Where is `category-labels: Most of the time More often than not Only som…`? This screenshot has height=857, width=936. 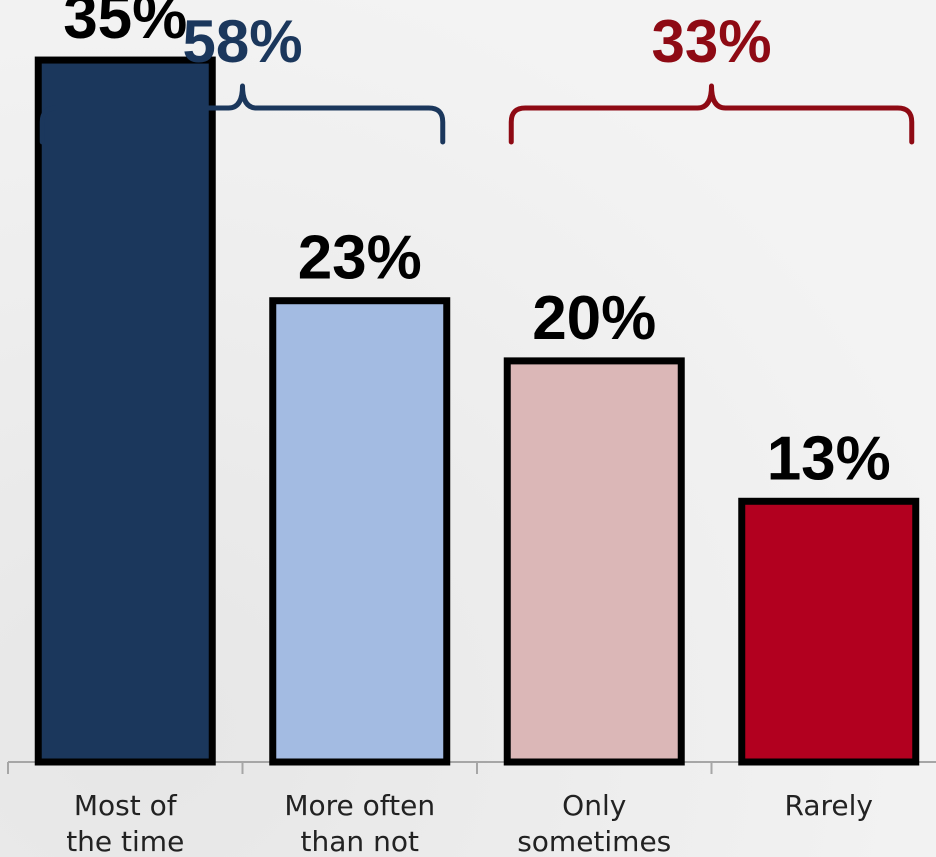 category-labels: Most of the time More often than not Only som… is located at coordinates (469, 823).